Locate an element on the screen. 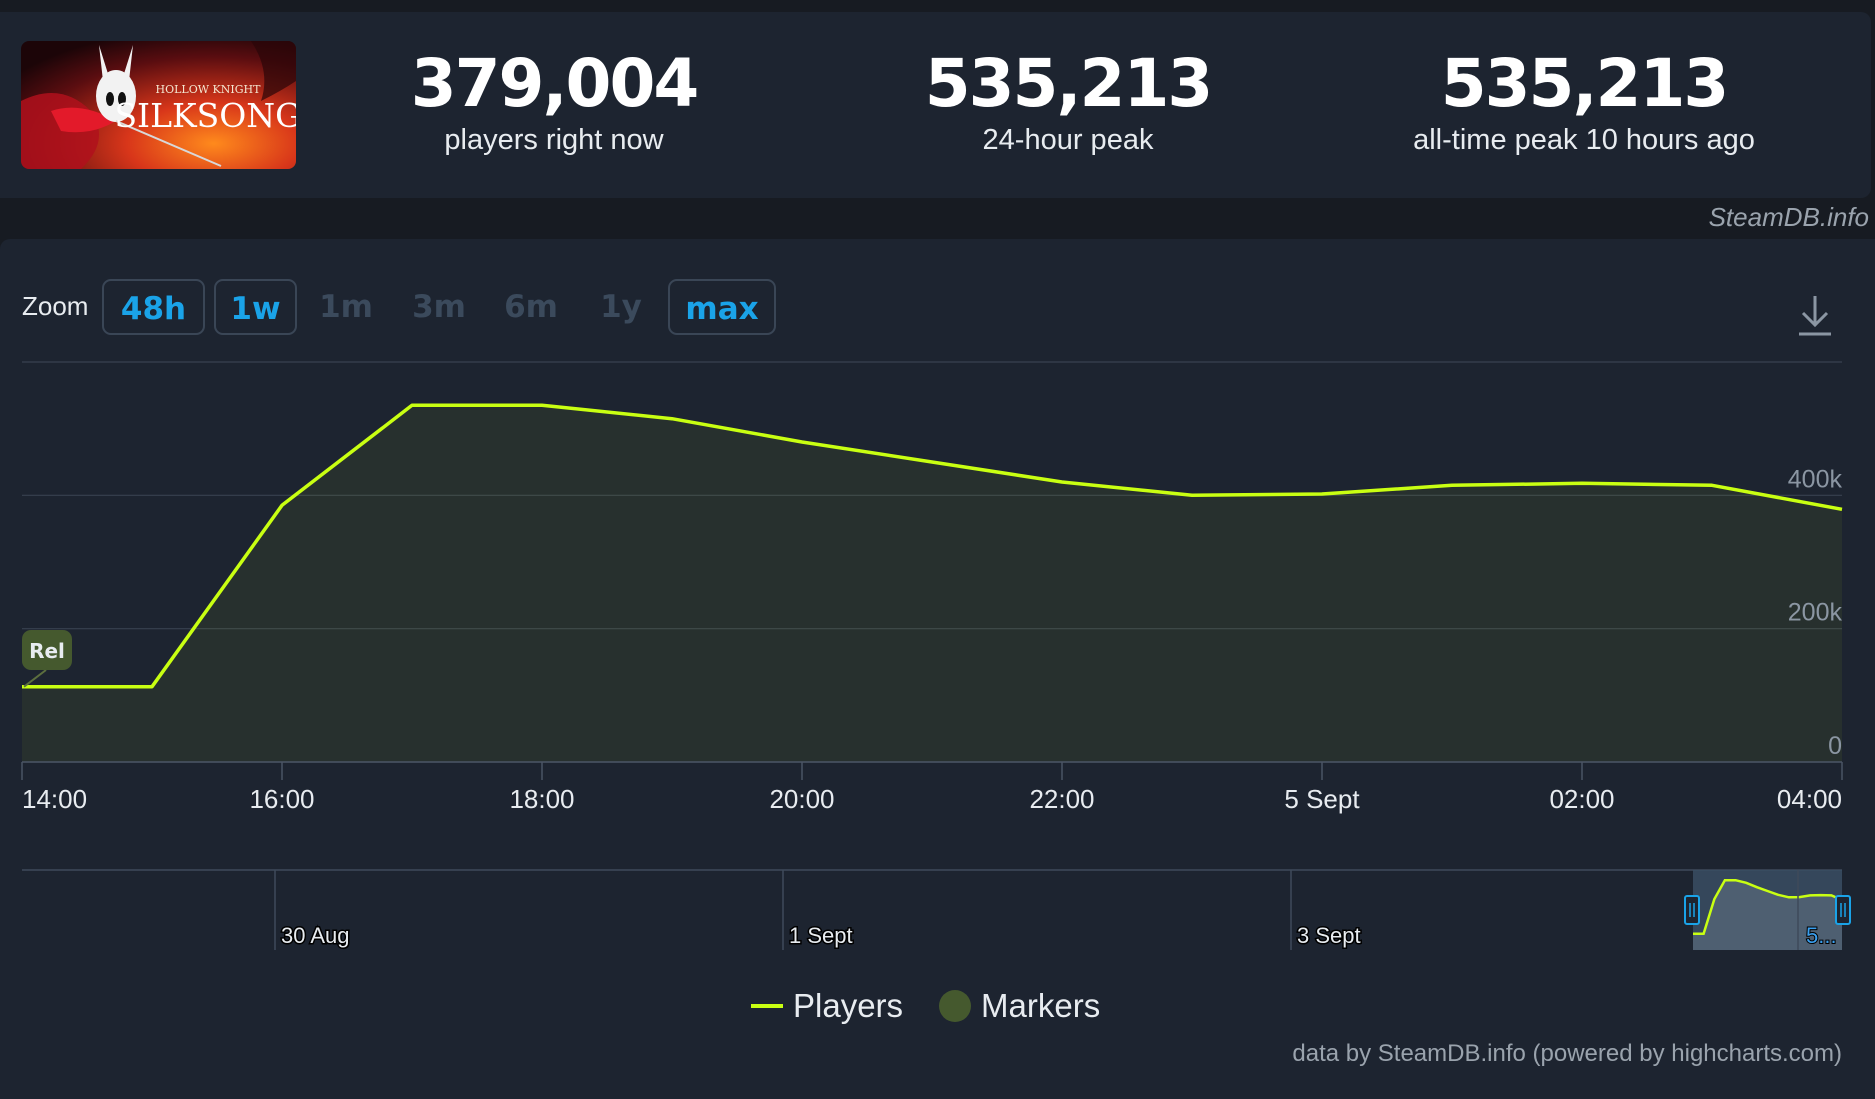  navigator-date-label: 3 Sept is located at coordinates (1329, 935).